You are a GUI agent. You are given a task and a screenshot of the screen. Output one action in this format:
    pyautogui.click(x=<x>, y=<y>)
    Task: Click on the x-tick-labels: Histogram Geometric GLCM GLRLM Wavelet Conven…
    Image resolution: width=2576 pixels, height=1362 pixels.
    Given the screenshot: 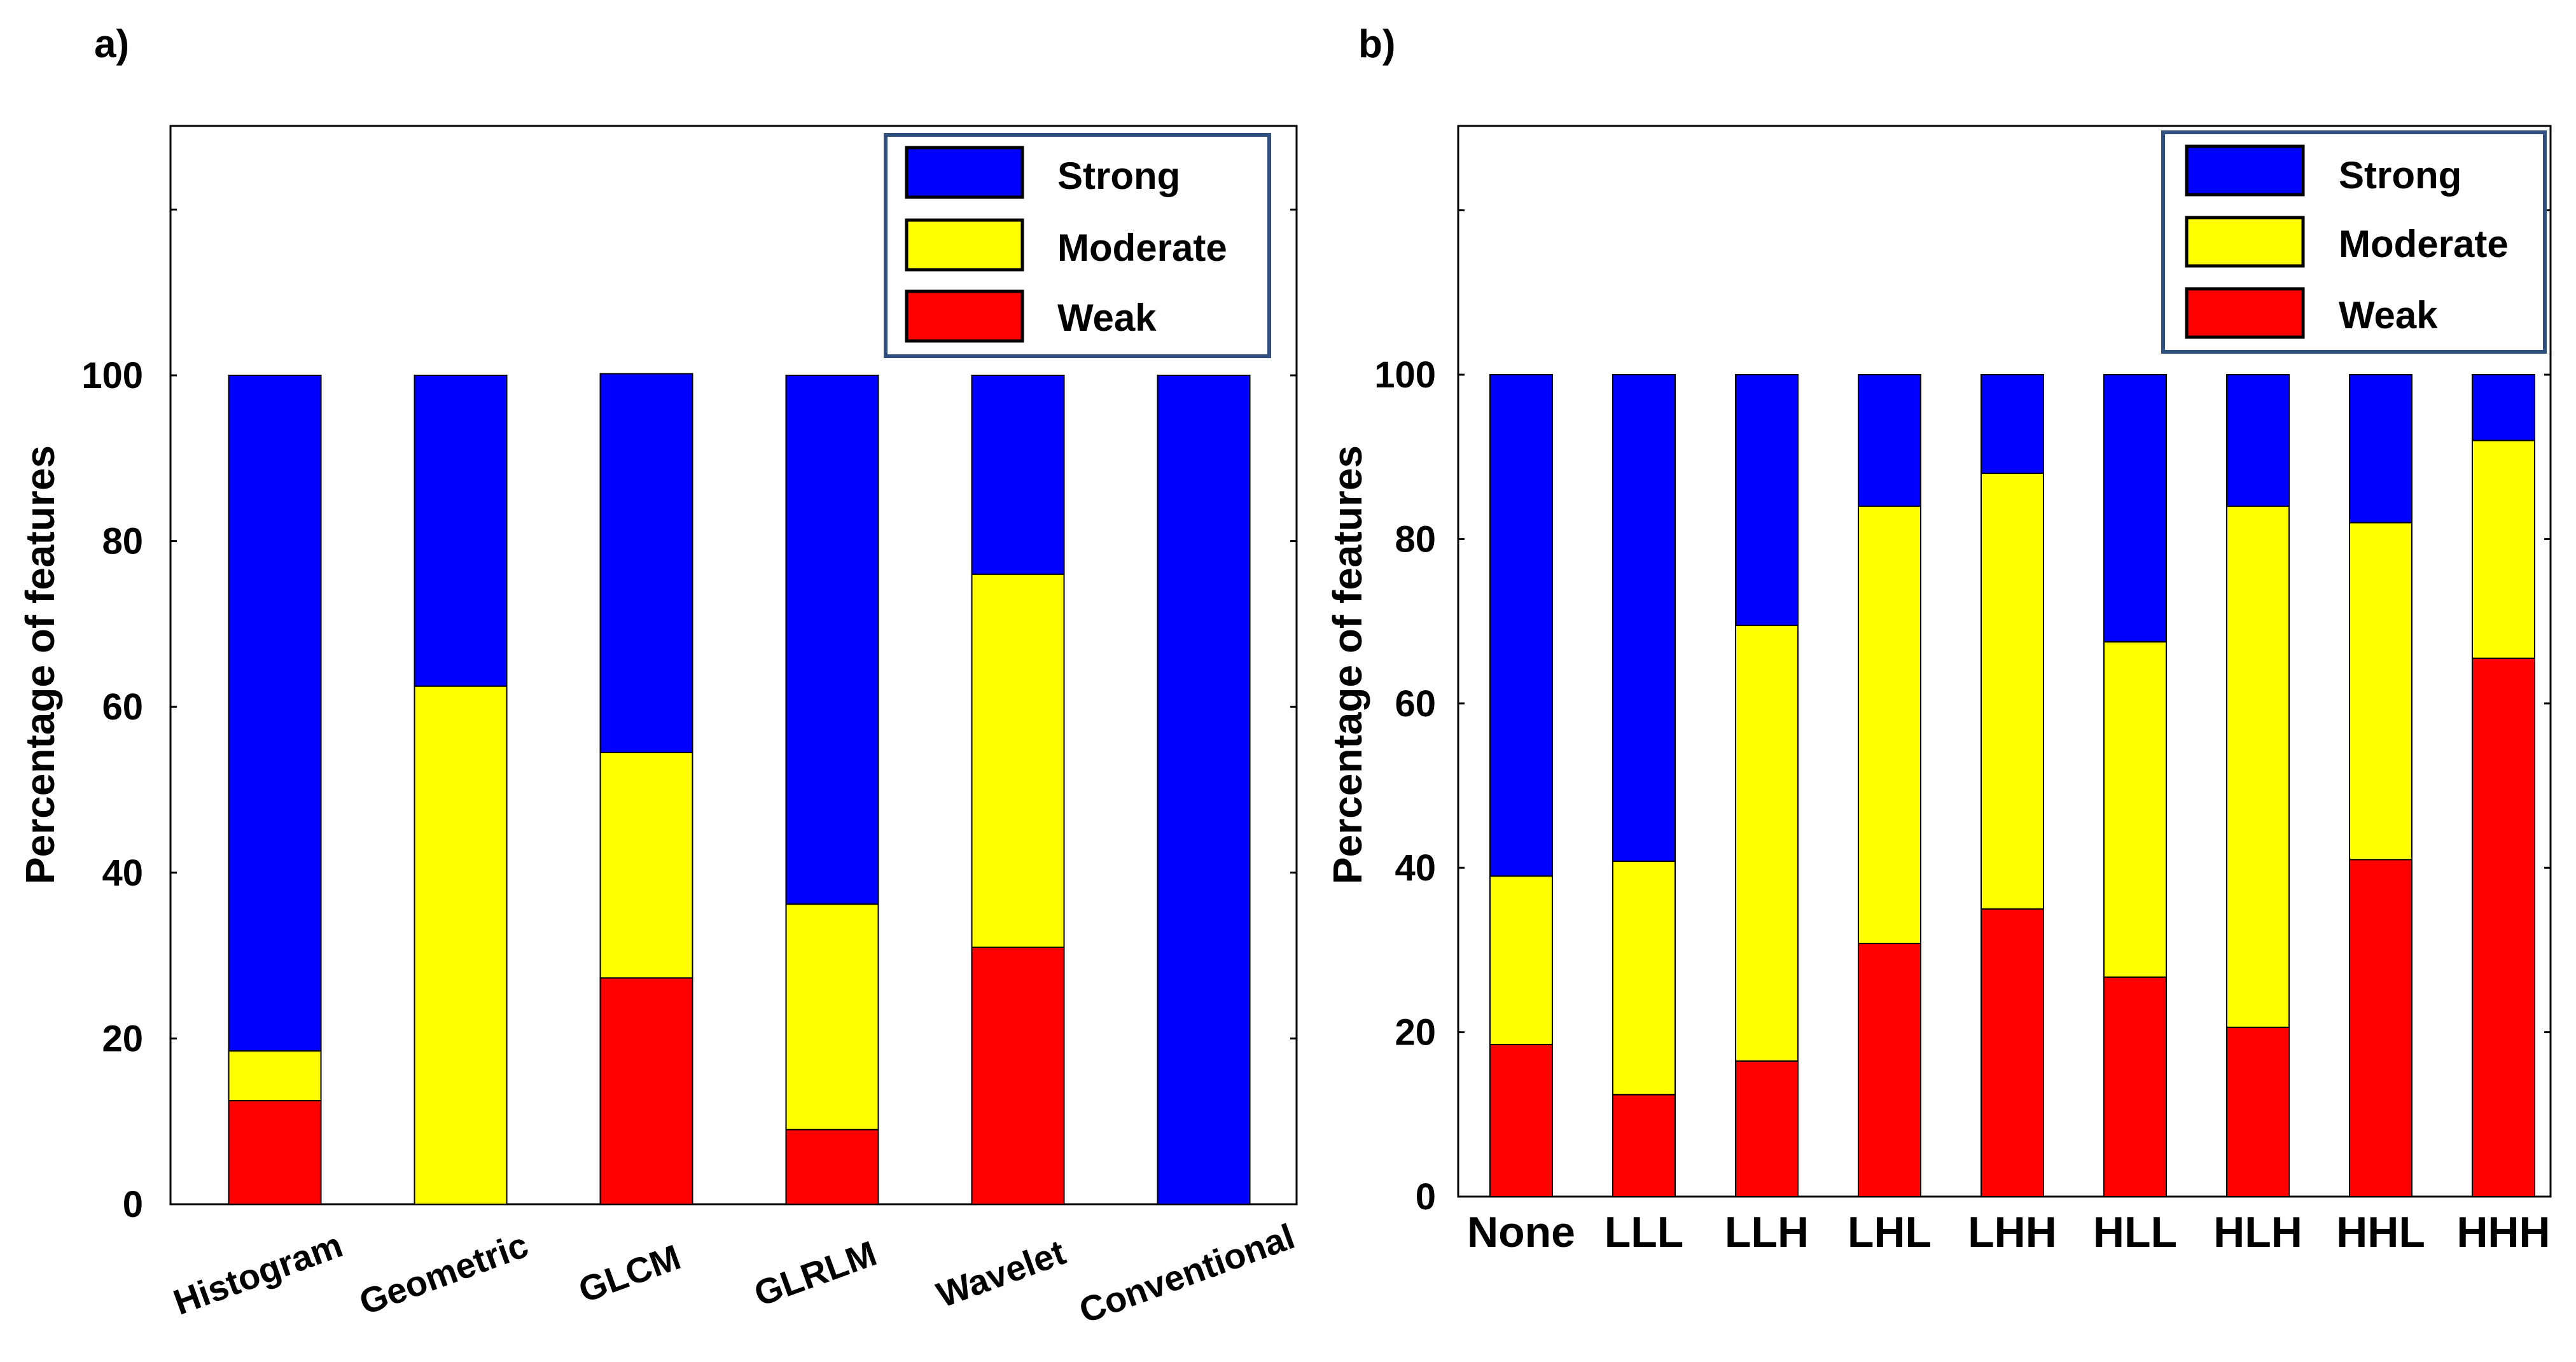 What is the action you would take?
    pyautogui.click(x=733, y=1273)
    